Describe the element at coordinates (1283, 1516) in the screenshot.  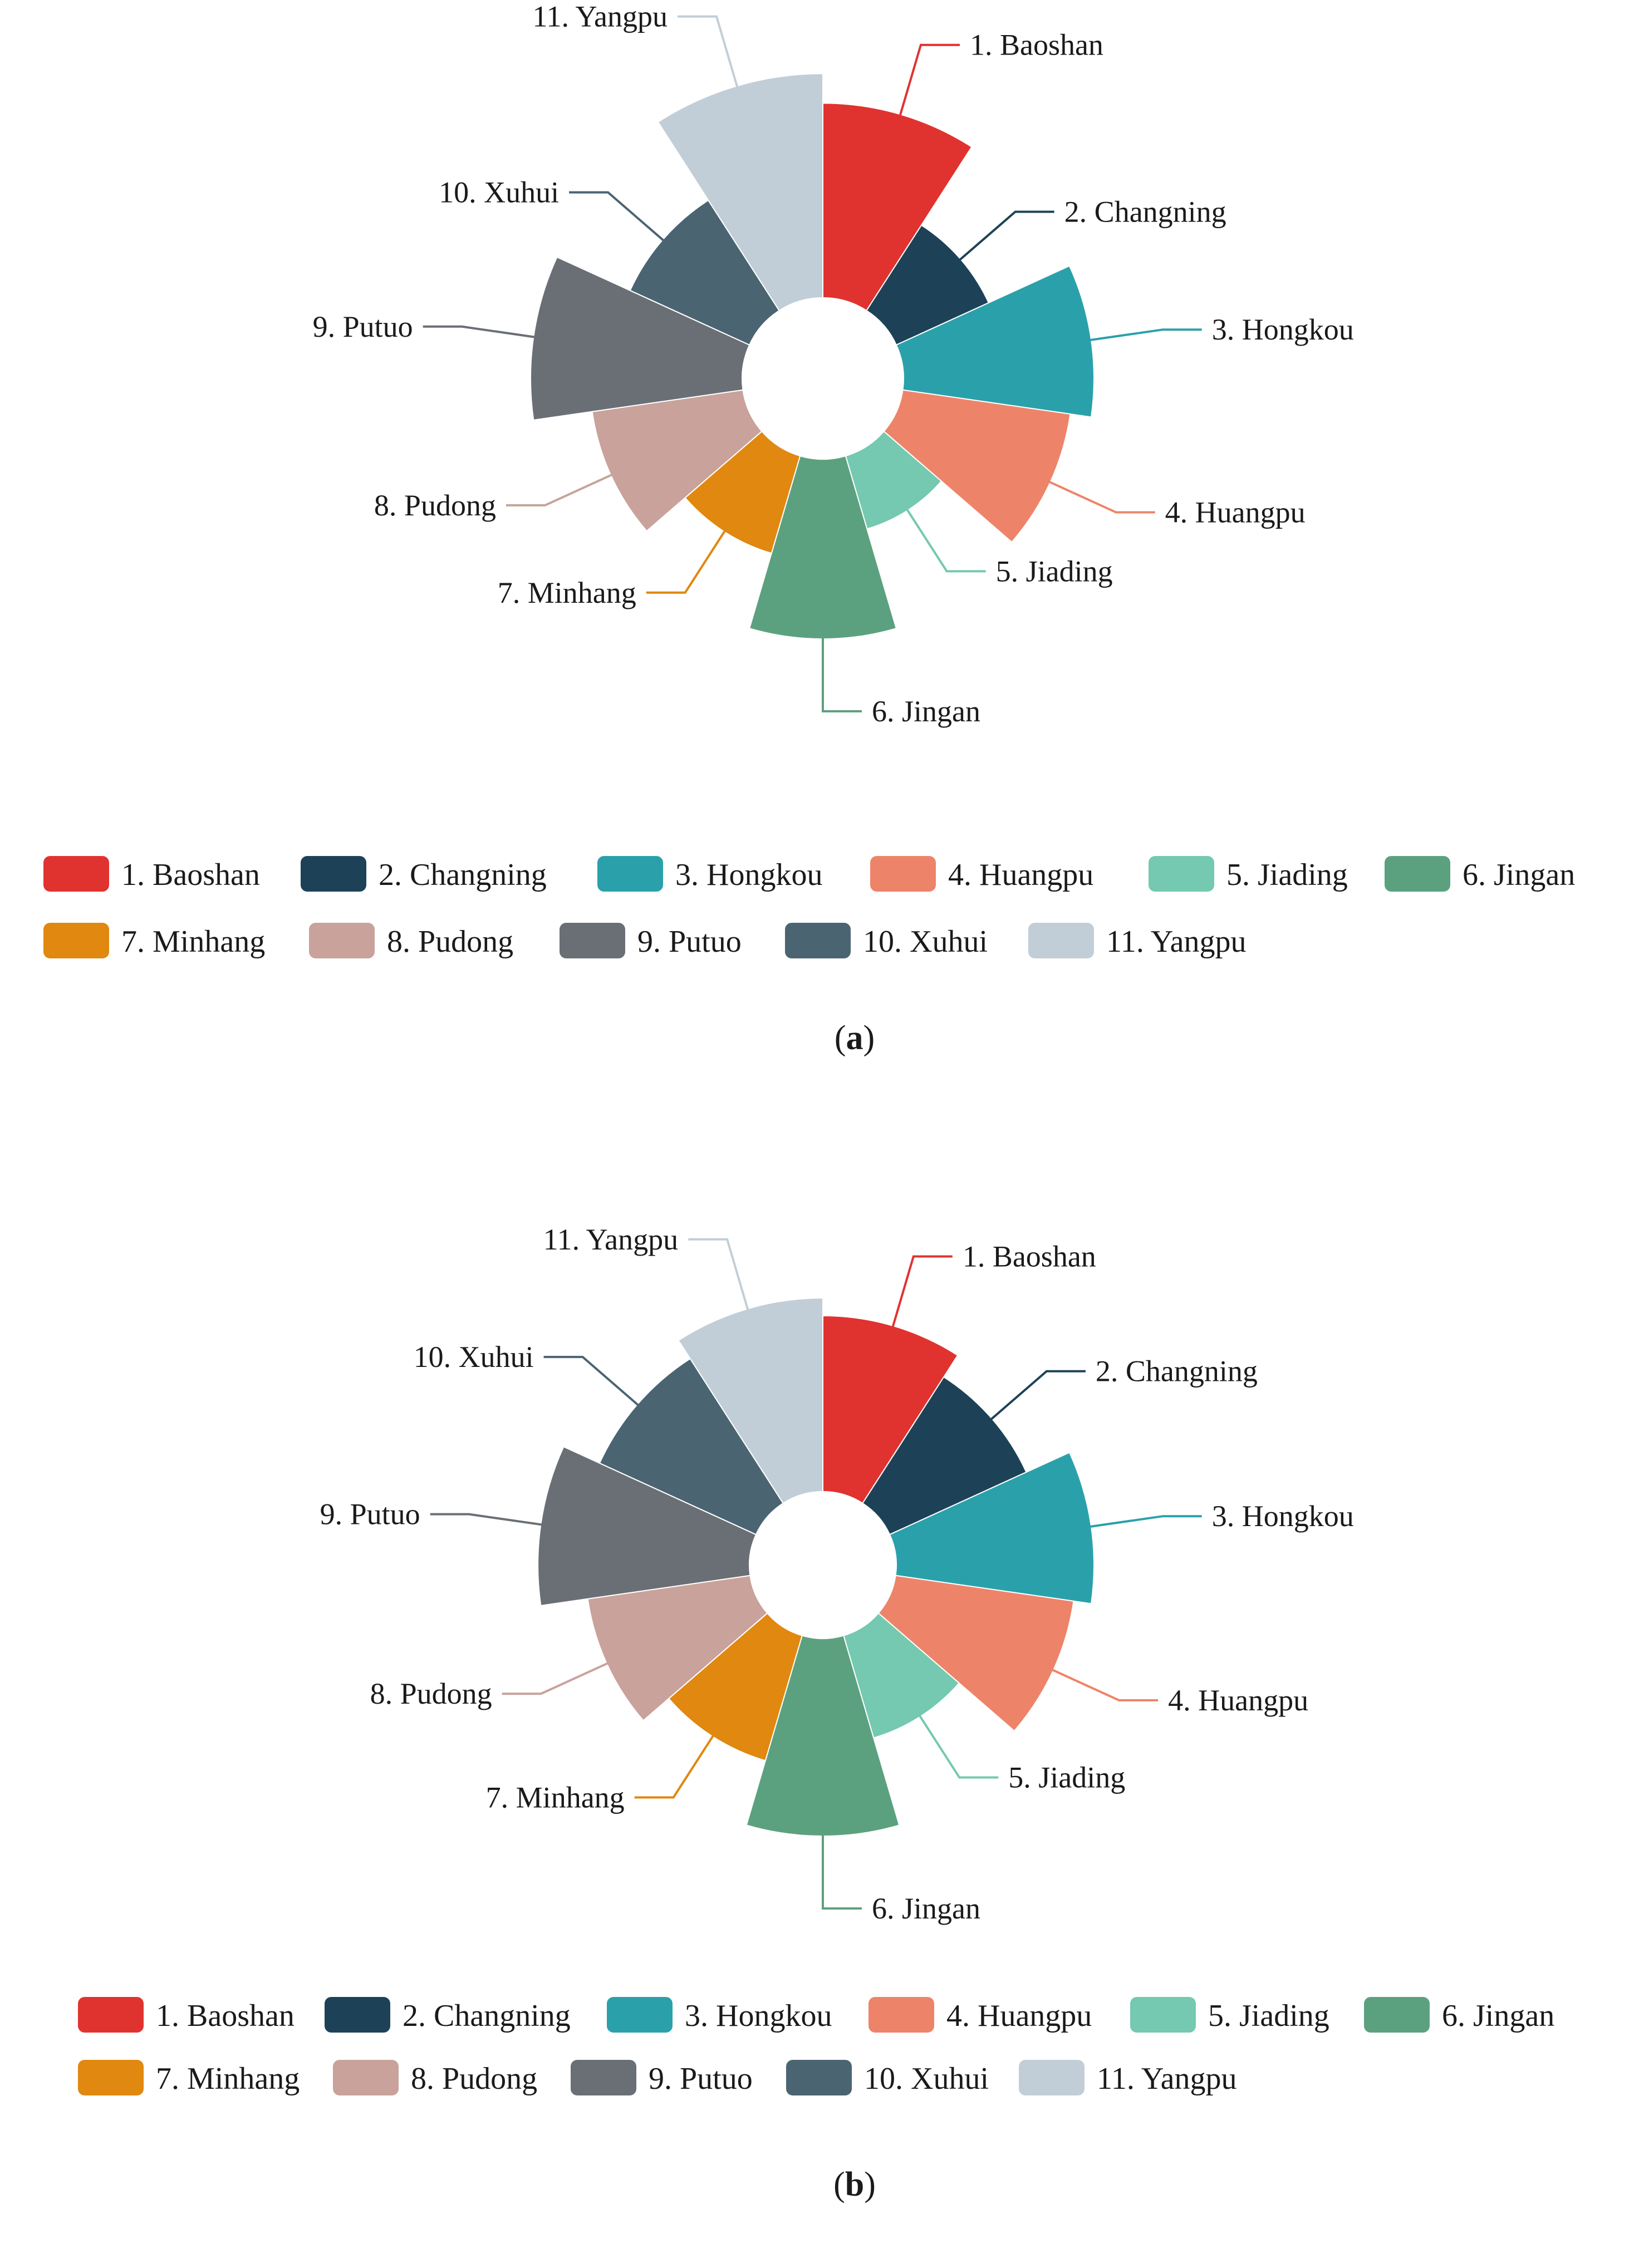
I see `slice-label-3: 3. Hongkou` at that location.